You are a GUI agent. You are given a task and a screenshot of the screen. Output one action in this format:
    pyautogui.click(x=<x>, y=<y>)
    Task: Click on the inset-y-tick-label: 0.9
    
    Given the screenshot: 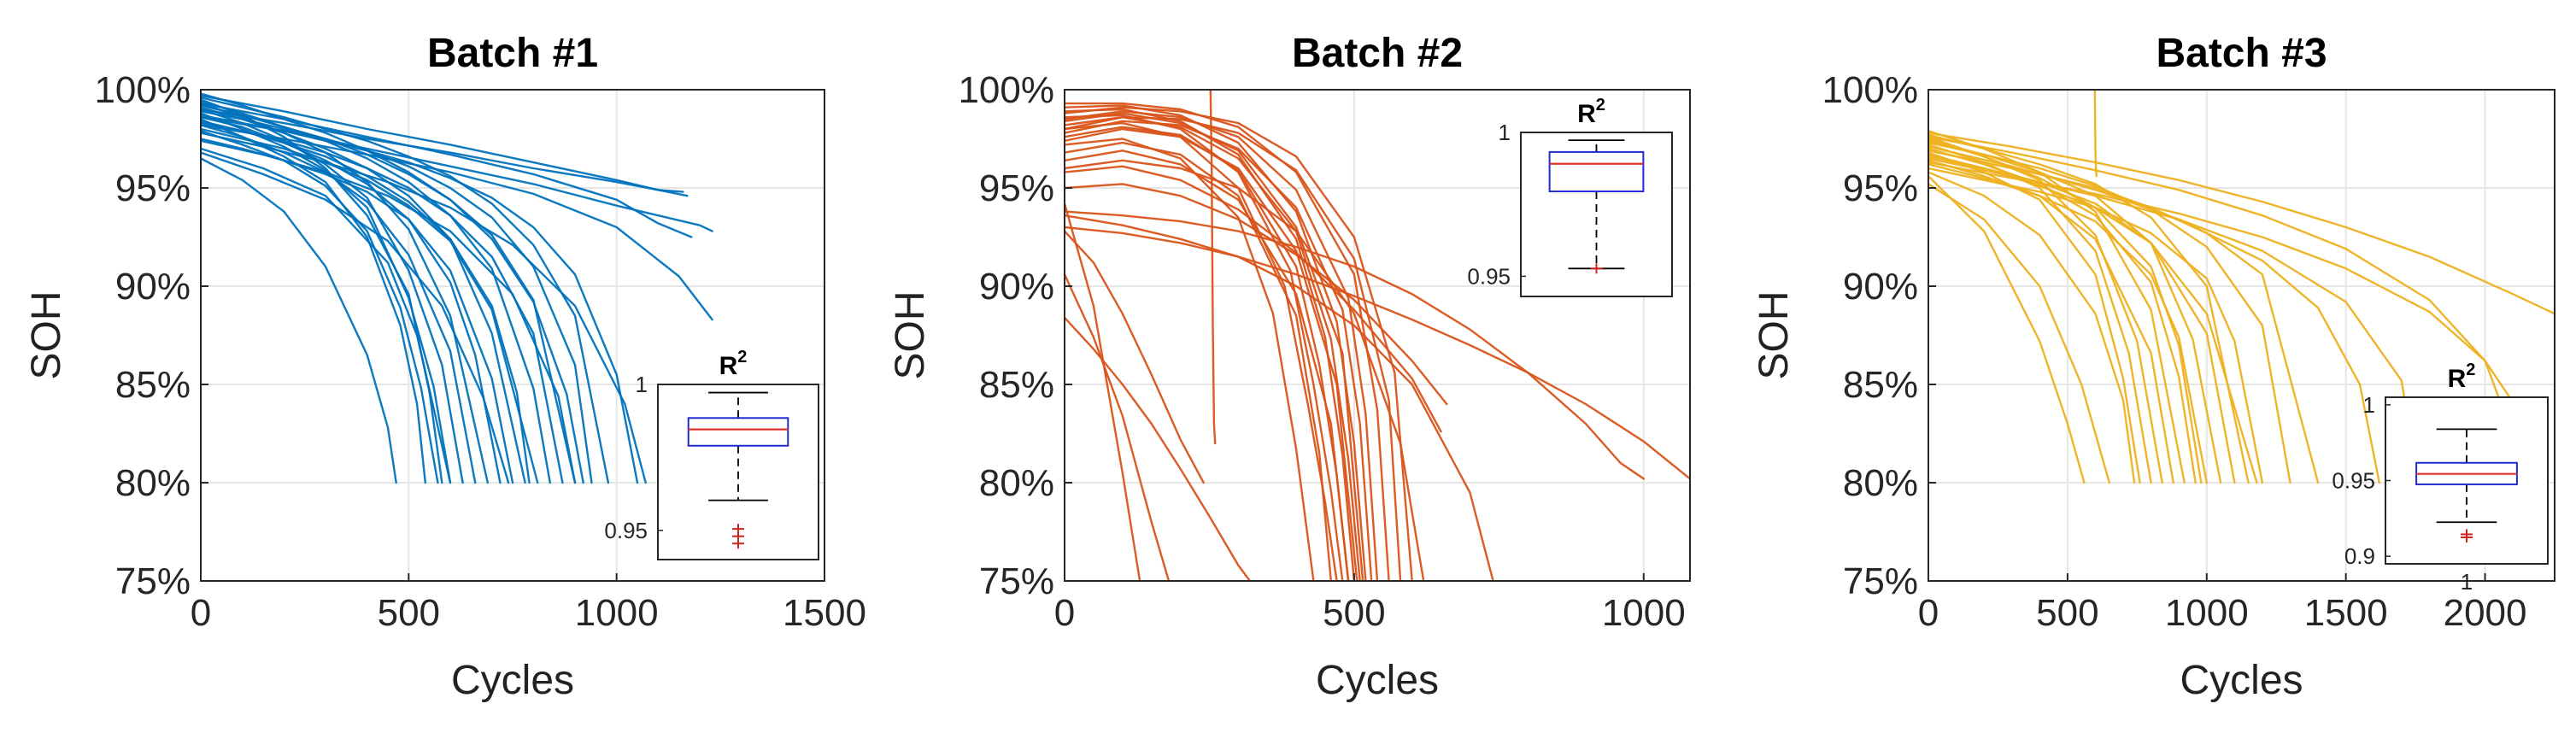 What is the action you would take?
    pyautogui.click(x=2359, y=556)
    